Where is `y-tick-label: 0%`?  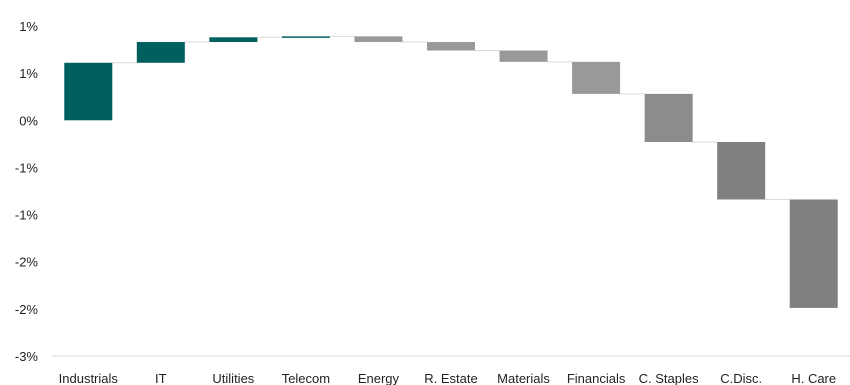
y-tick-label: 0% is located at coordinates (28, 120).